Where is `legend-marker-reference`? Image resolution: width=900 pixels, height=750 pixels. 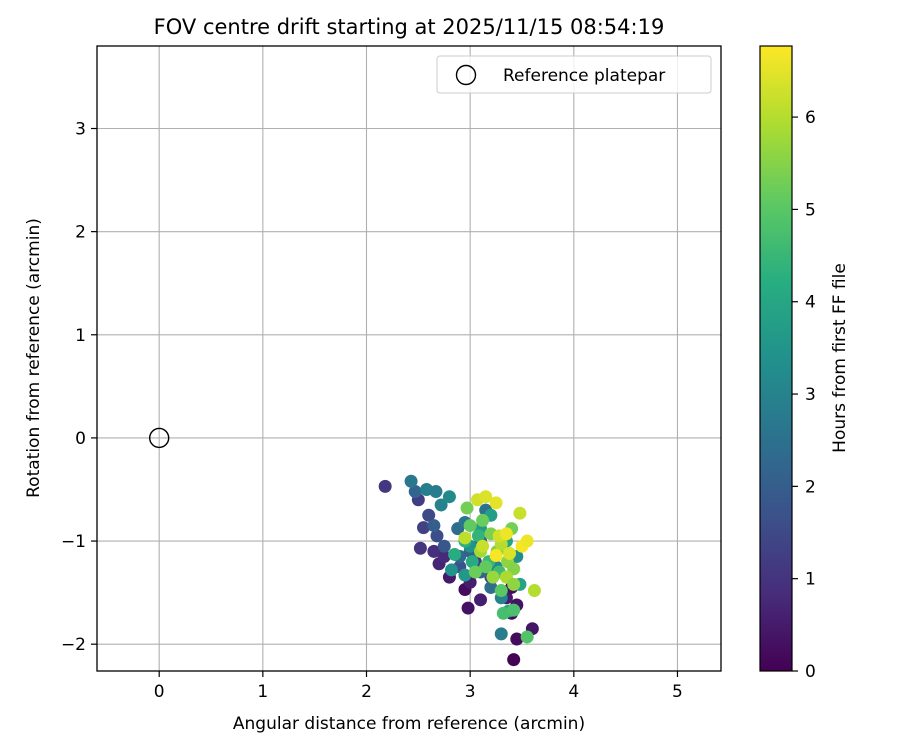 legend-marker-reference is located at coordinates (466, 75).